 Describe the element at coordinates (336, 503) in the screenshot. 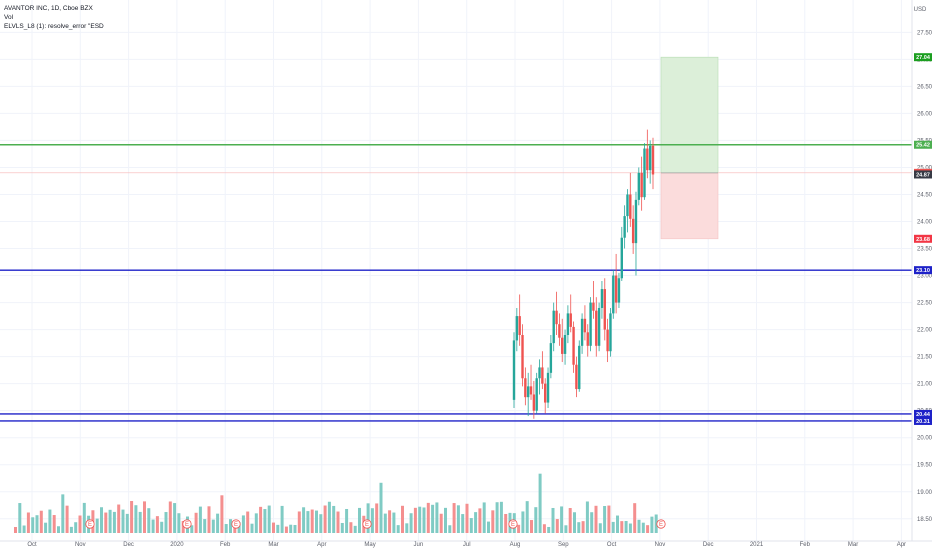

I see `volume-bars` at that location.